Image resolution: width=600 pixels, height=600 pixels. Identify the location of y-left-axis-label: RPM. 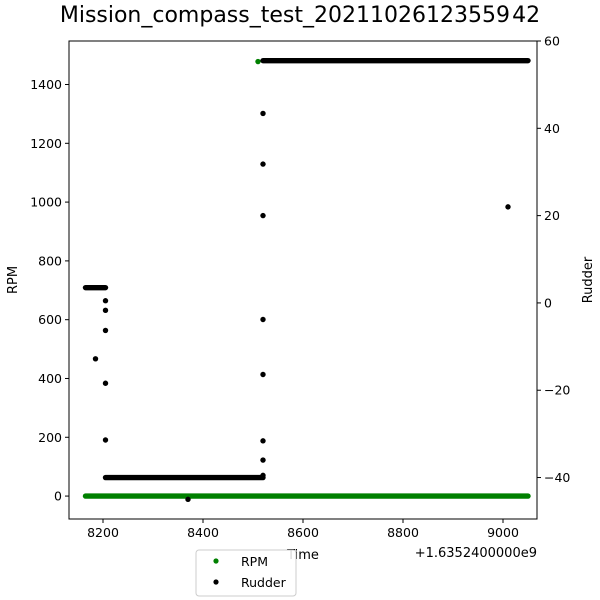
(13, 280).